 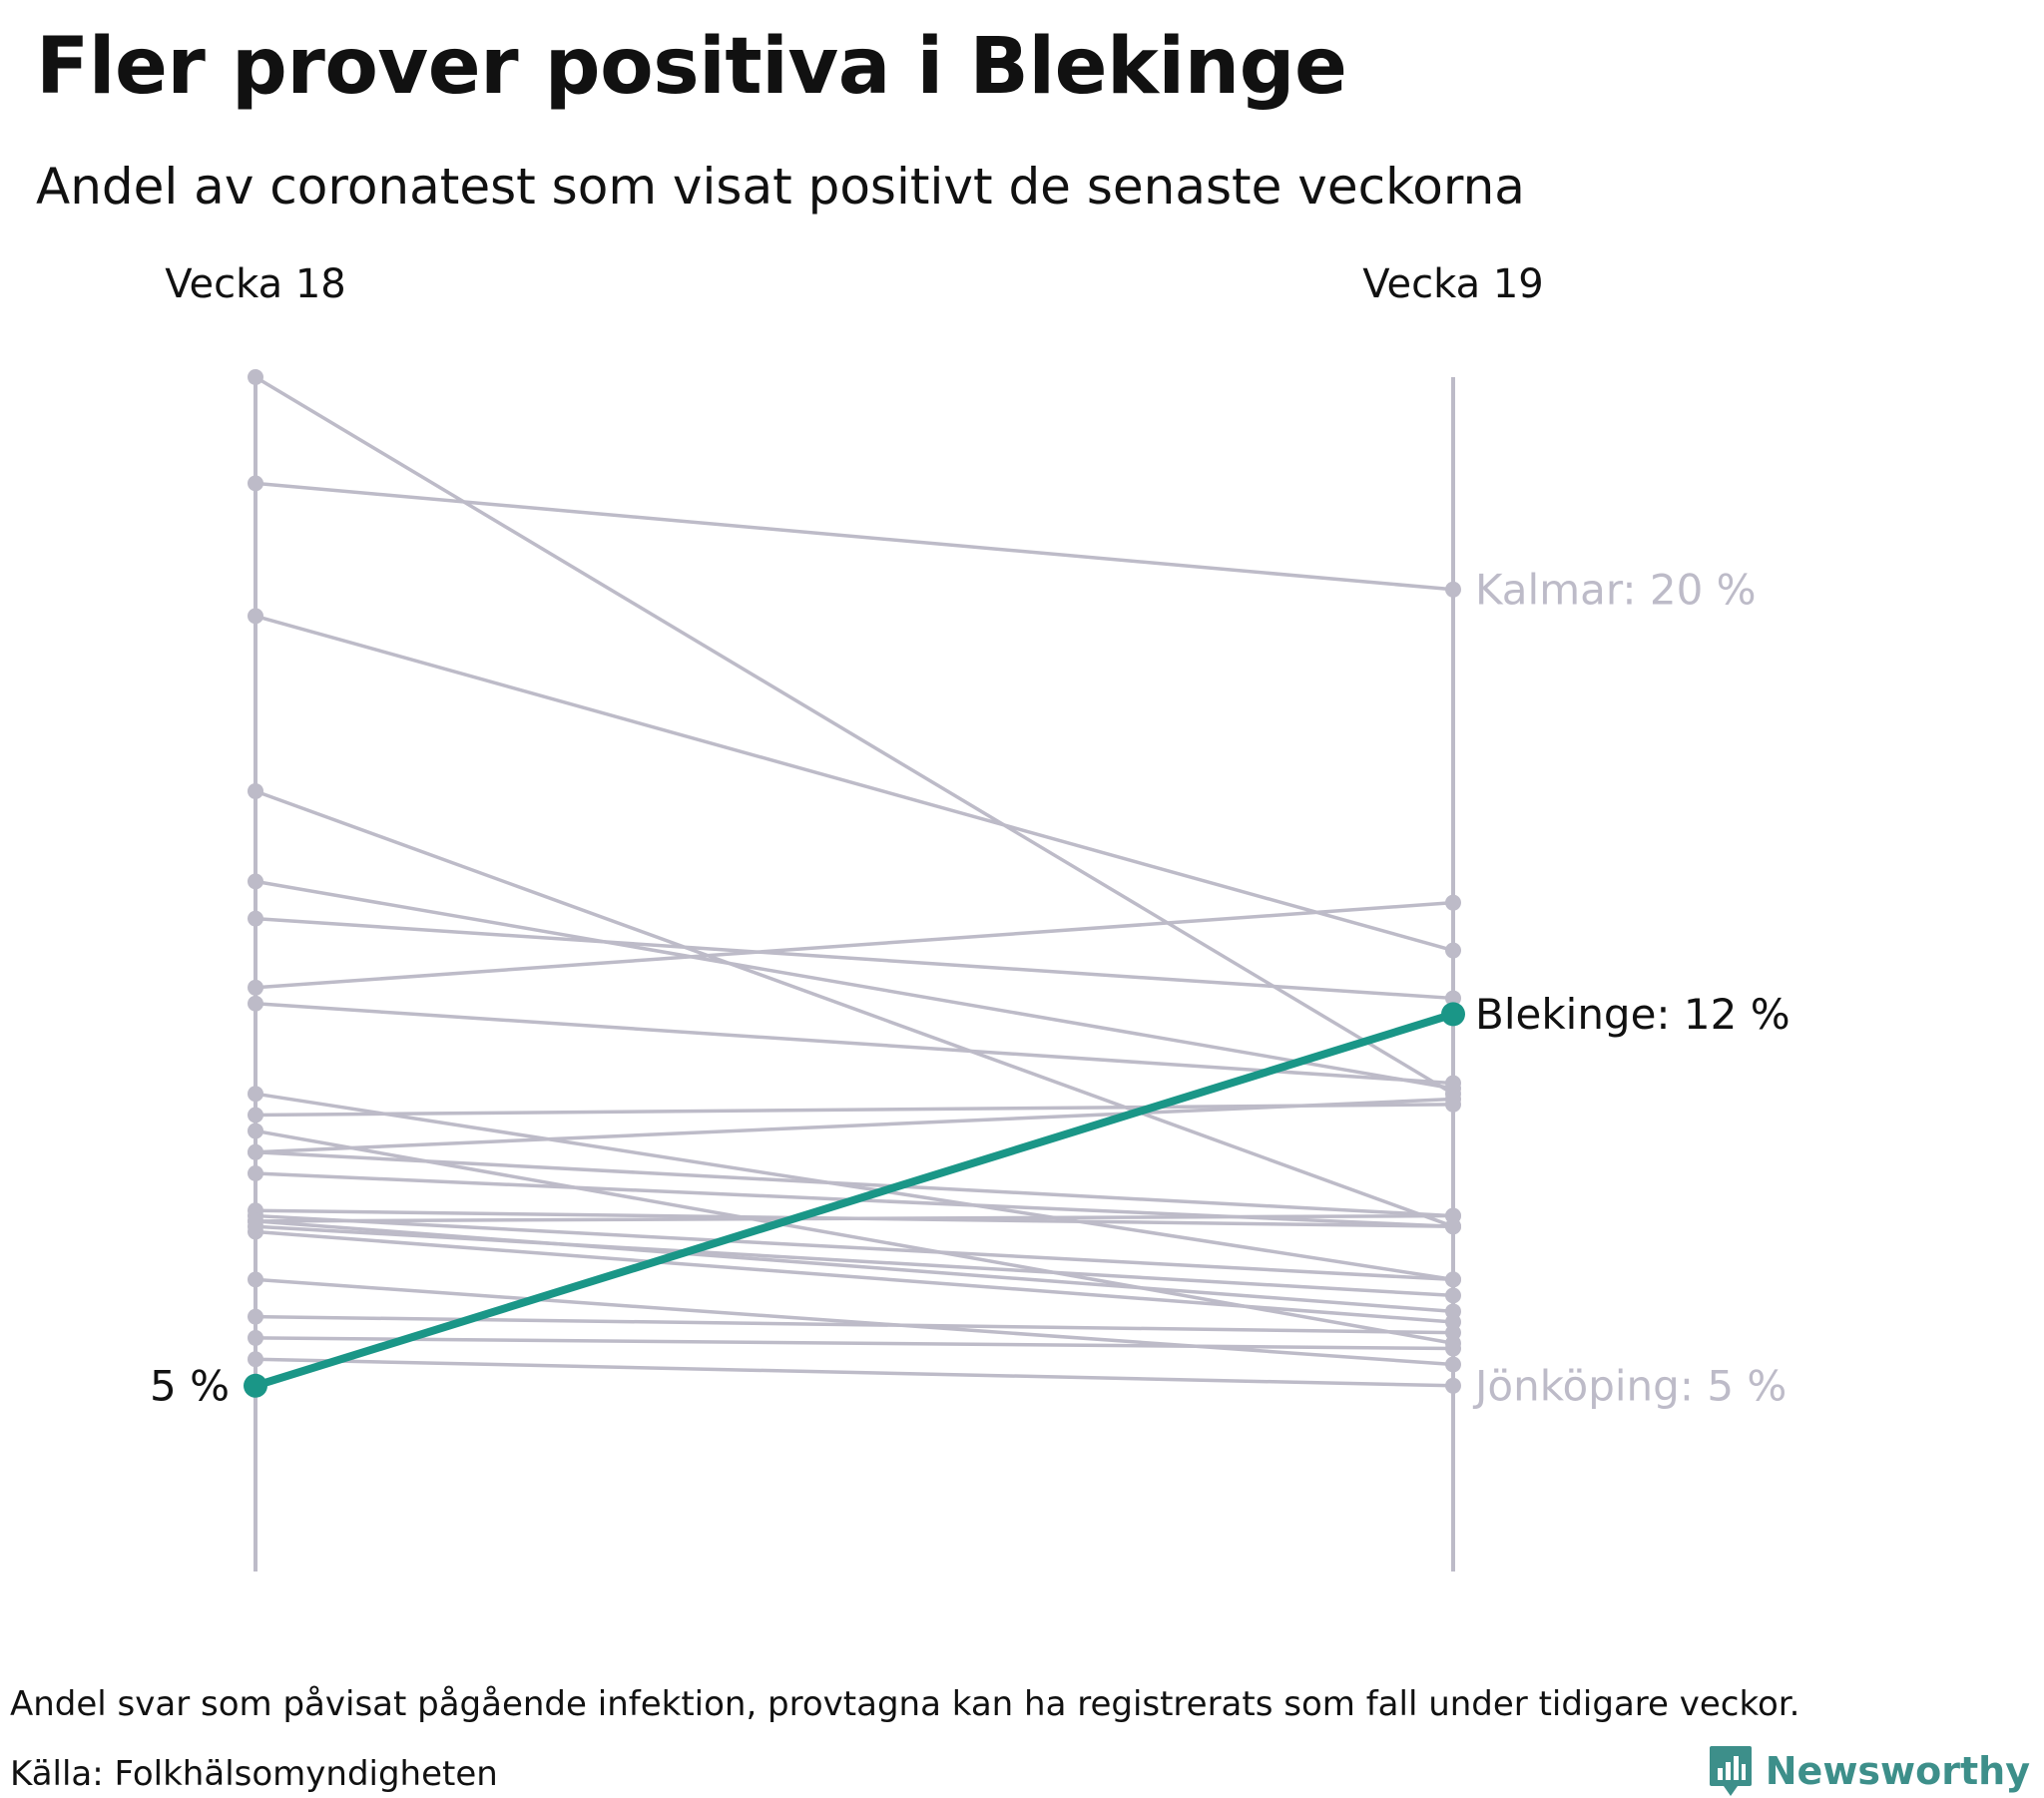 I want to click on highlight-series-group, so click(x=854, y=1200).